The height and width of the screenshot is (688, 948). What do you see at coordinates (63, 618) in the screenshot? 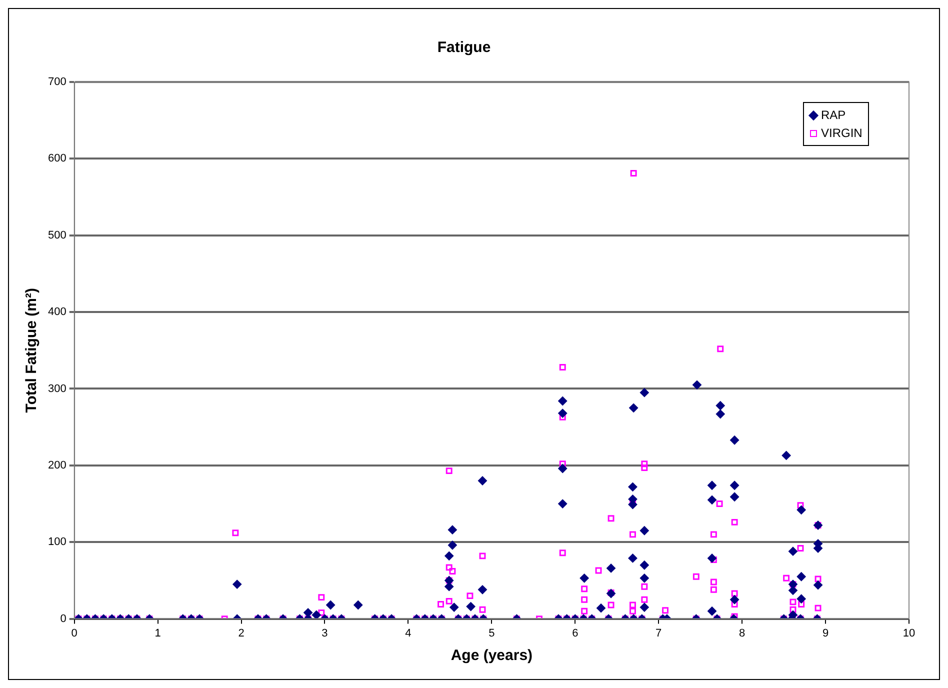
I see `y-tick-label: 0` at bounding box center [63, 618].